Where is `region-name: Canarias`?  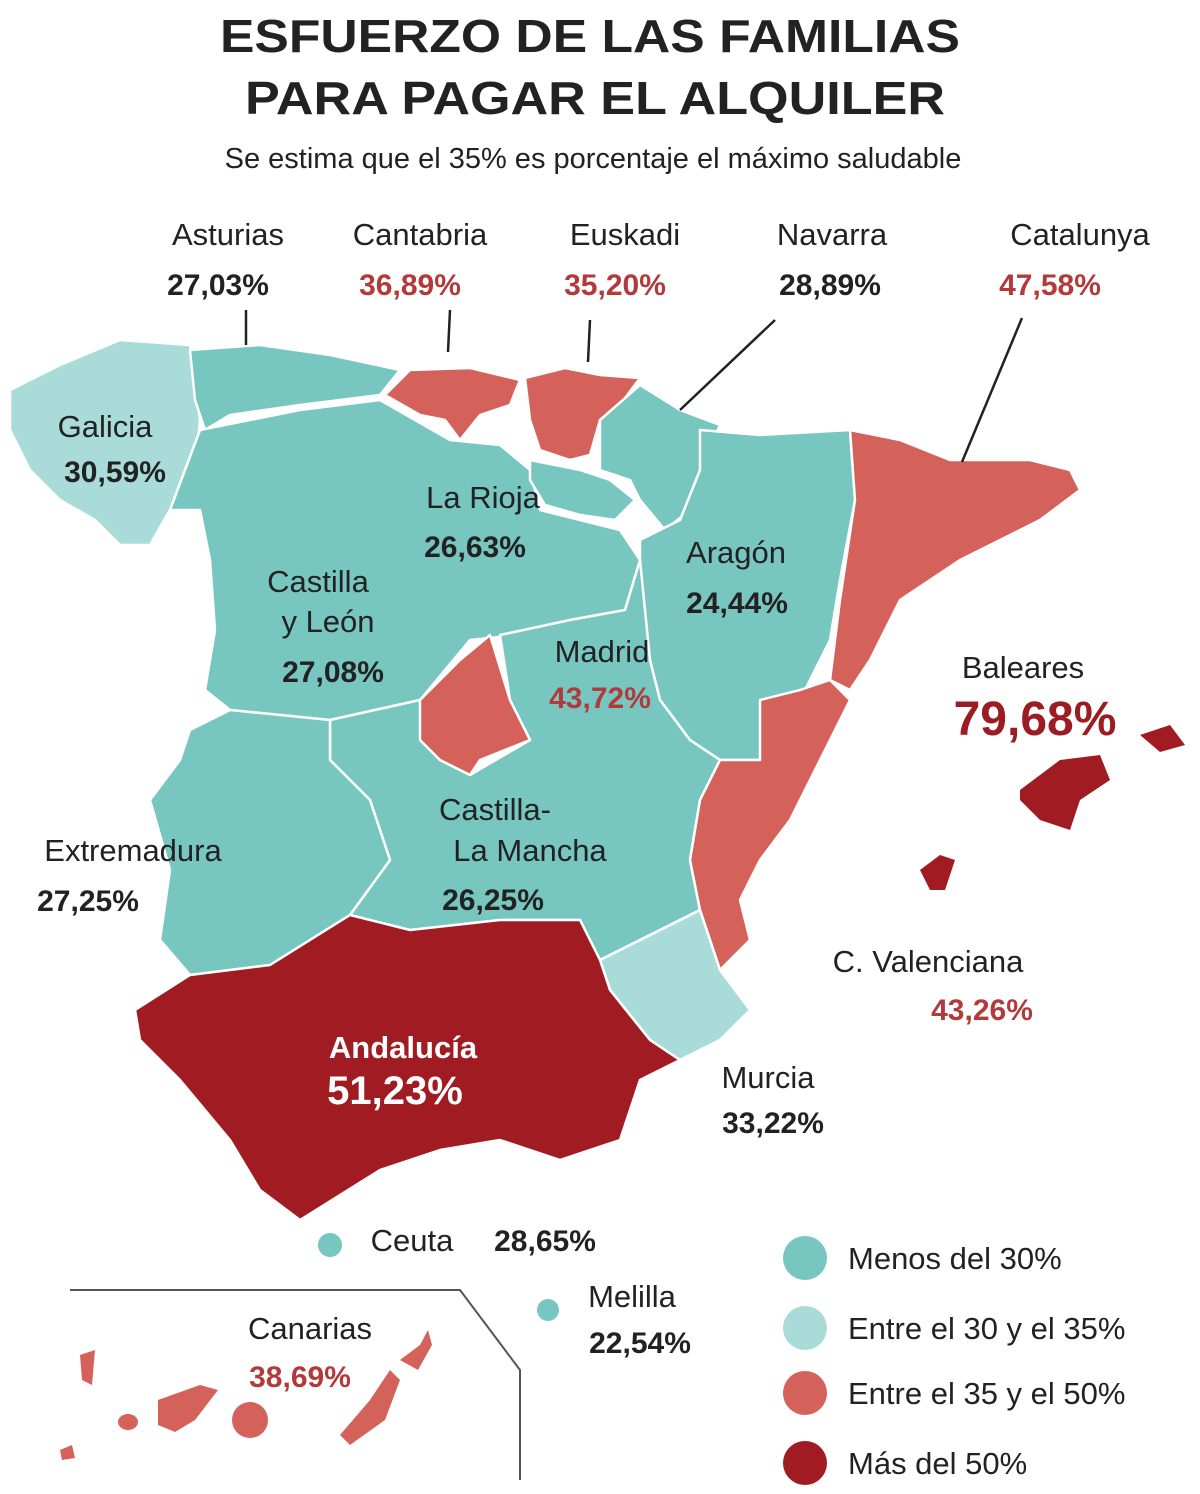
region-name: Canarias is located at coordinates (310, 1328).